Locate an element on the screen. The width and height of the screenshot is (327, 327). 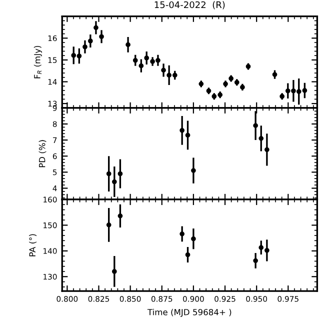
y-axis-title: PA (°) is located at coordinates (32, 245).